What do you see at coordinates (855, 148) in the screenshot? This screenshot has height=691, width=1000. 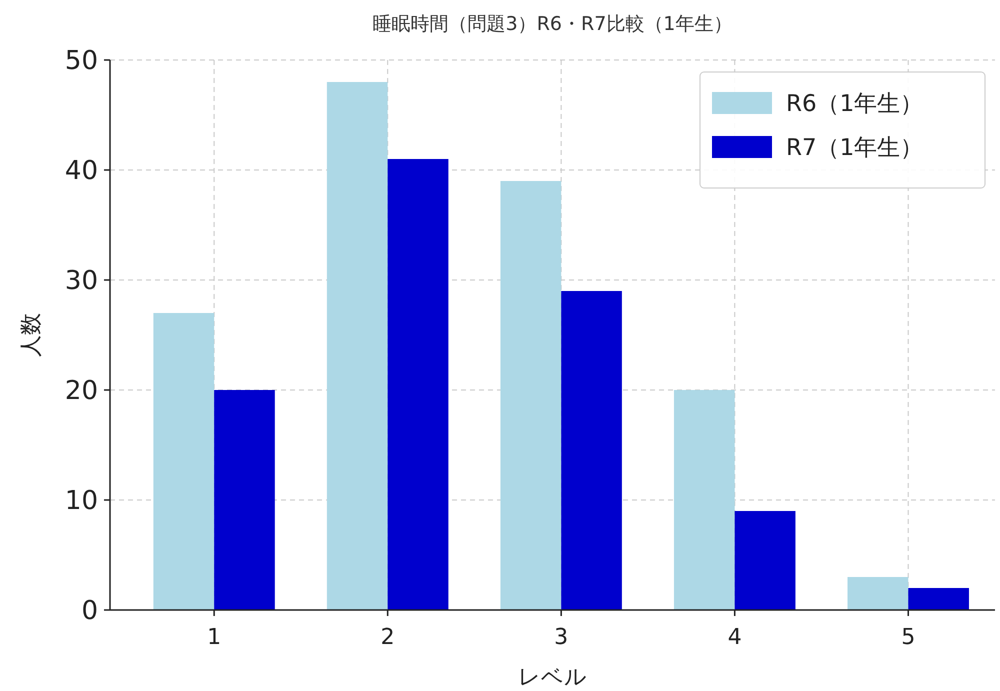 I see `legend-label: R7（1年生）` at bounding box center [855, 148].